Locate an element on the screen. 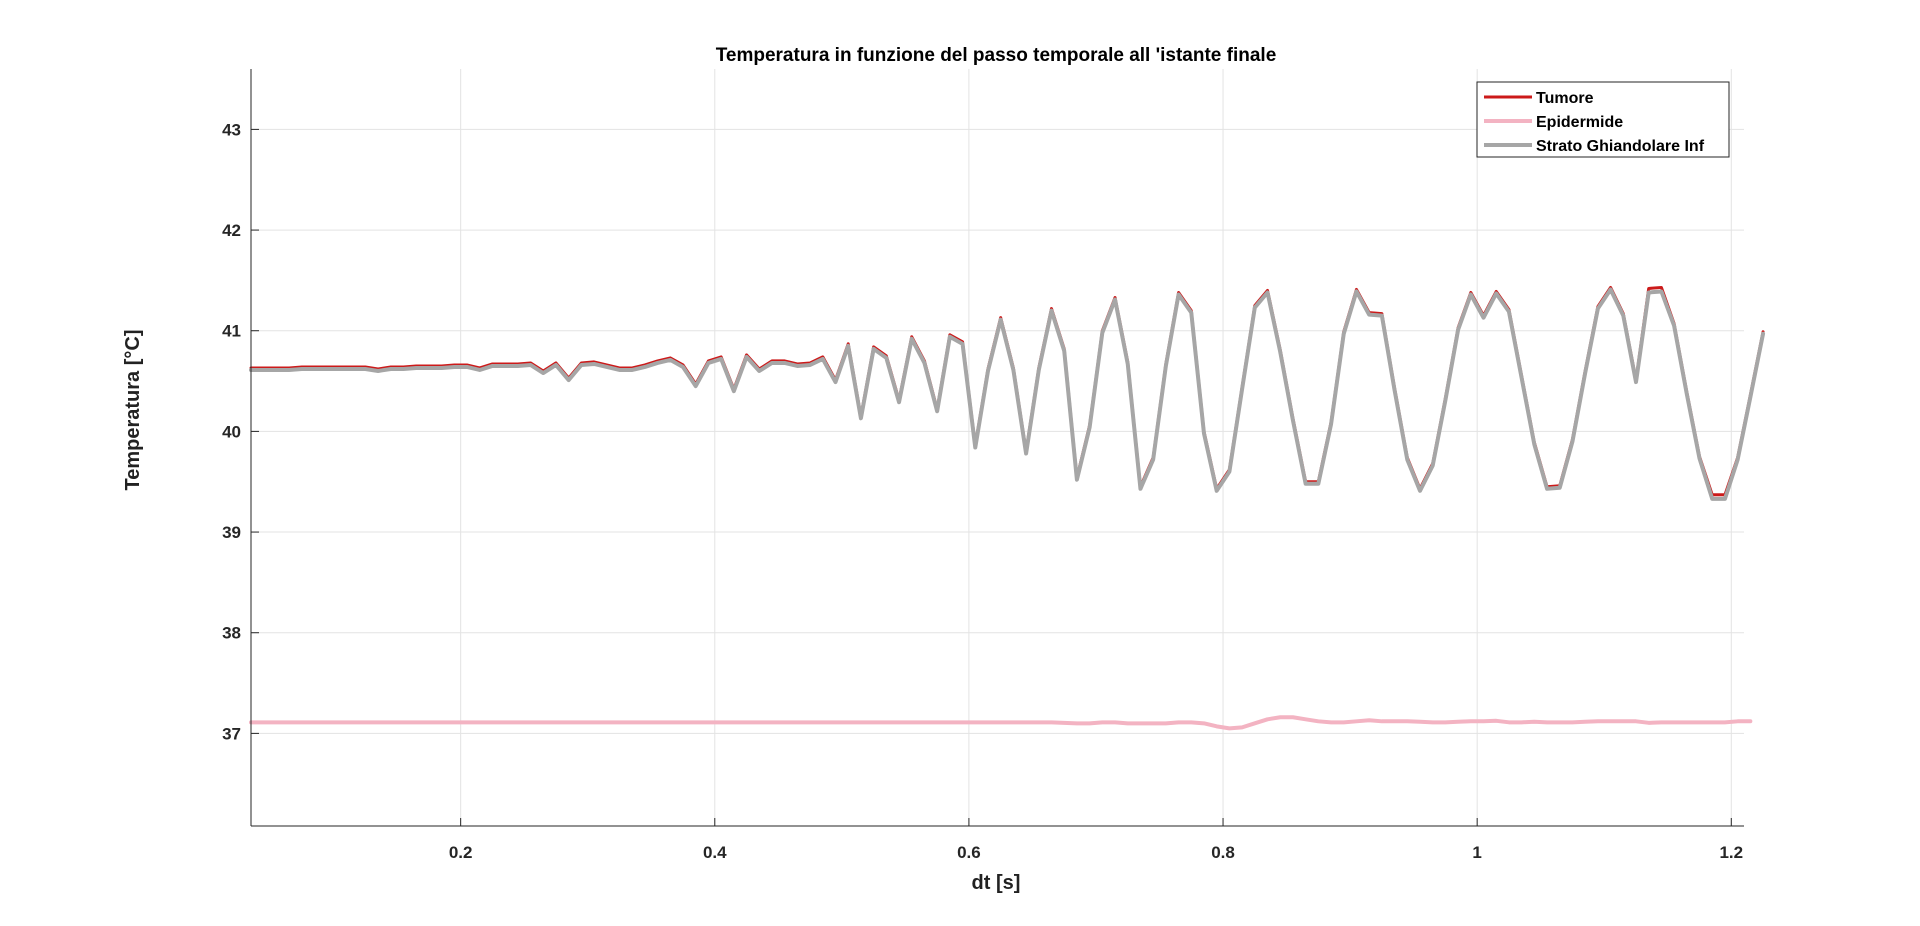 The image size is (1920, 926). series-line-epidermide is located at coordinates (1001, 723).